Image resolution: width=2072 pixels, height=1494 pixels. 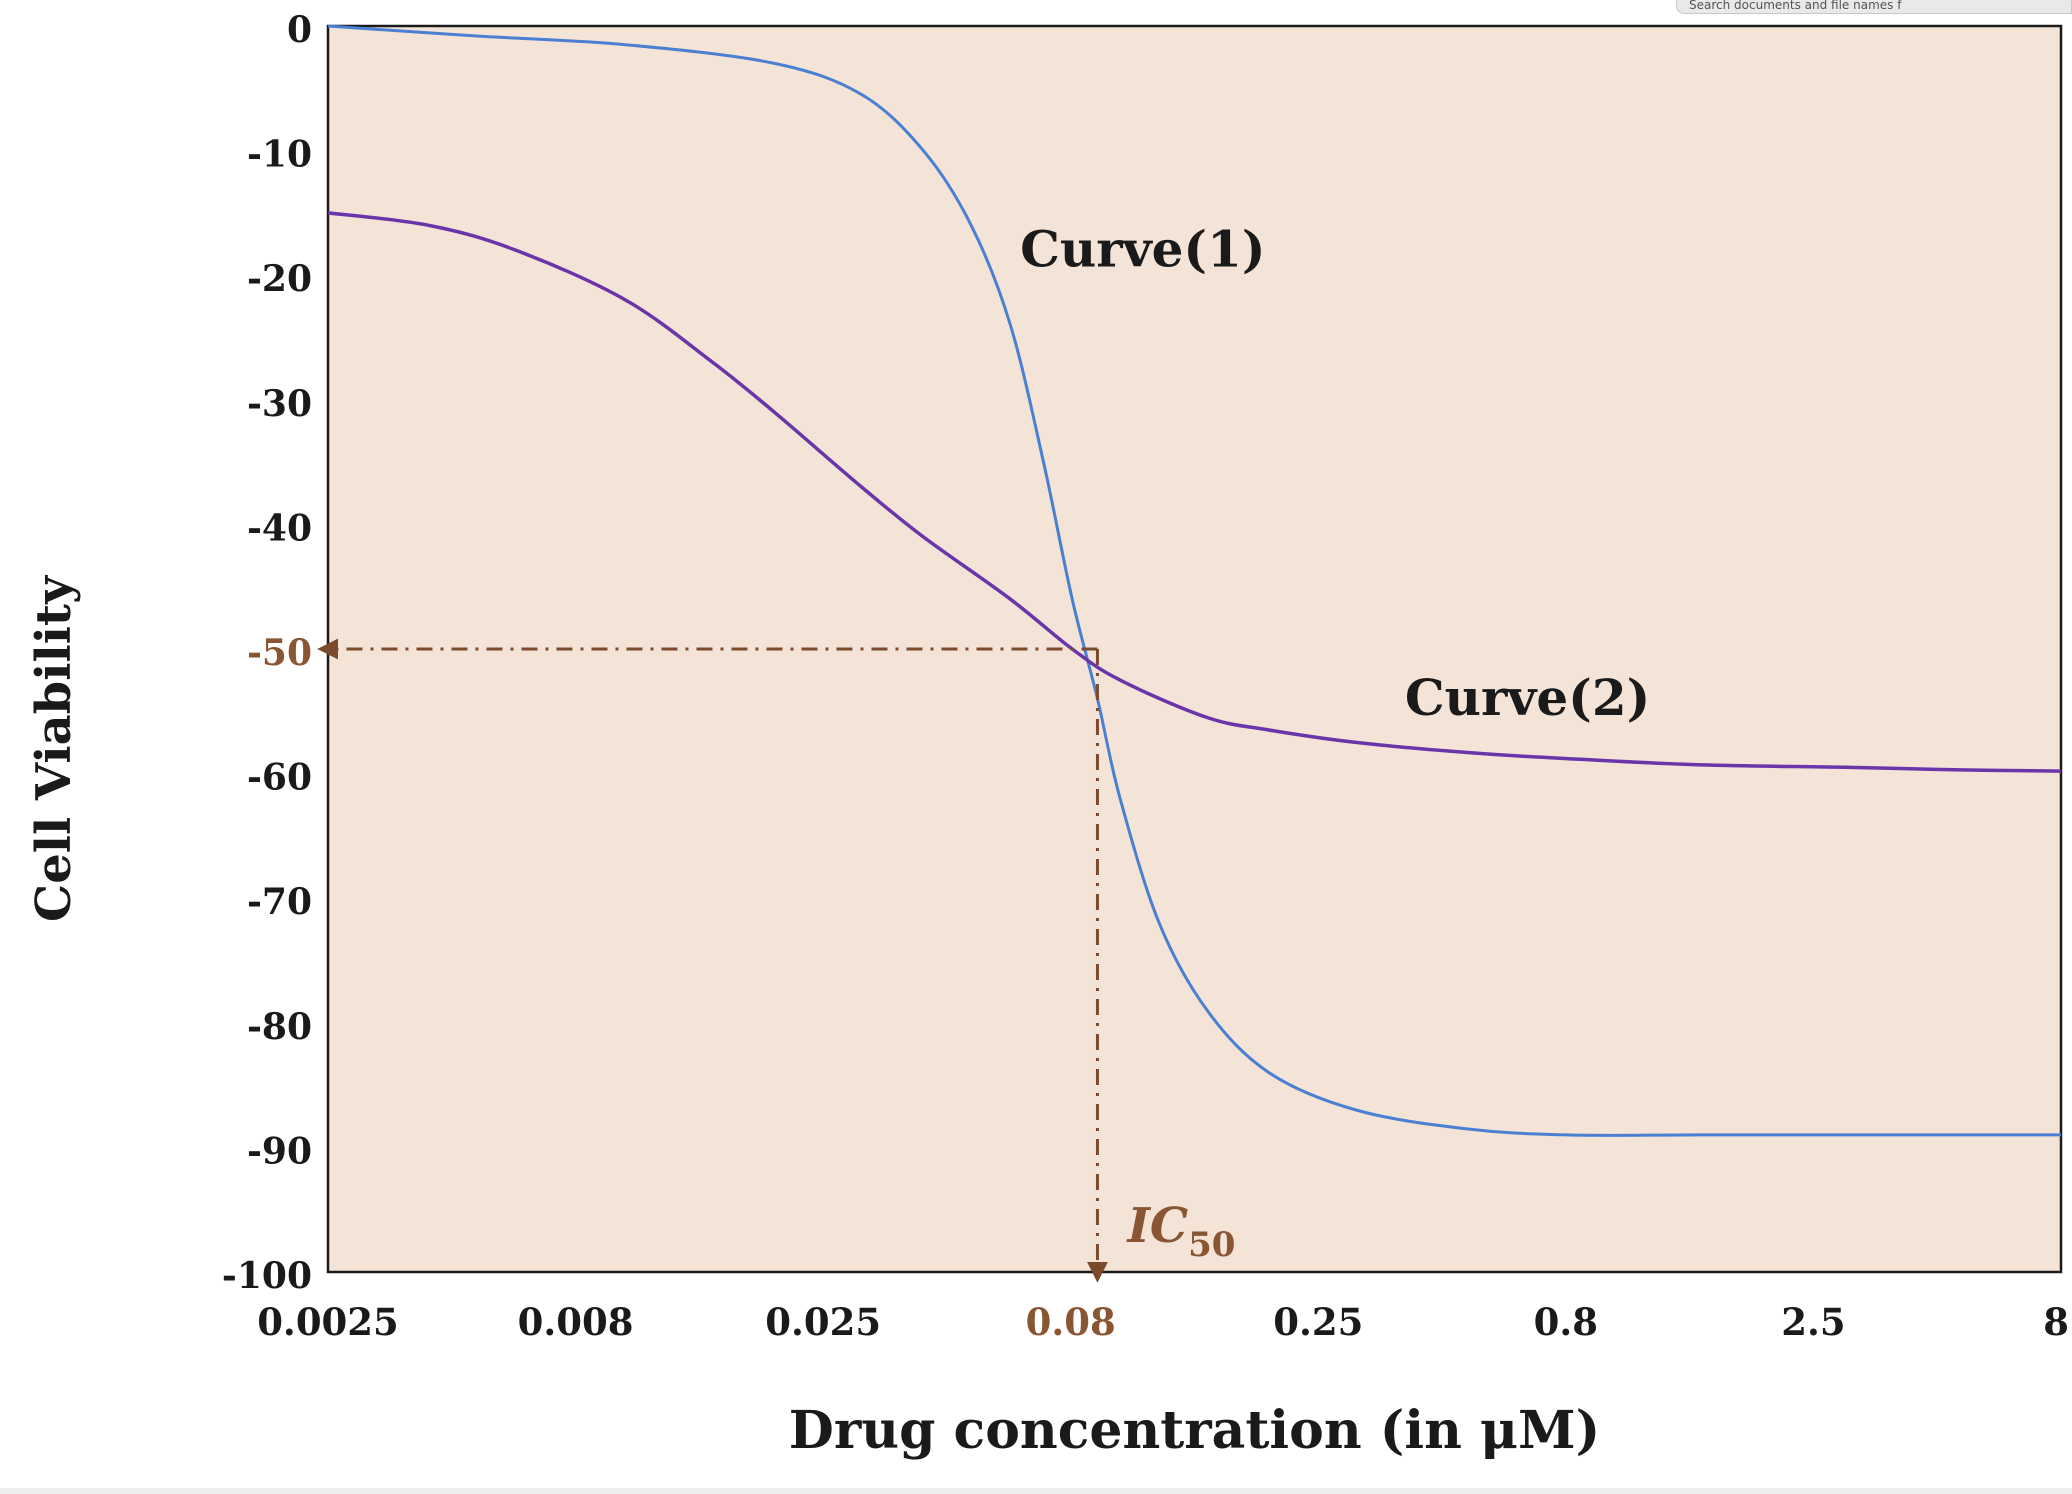 What do you see at coordinates (1211, 1245) in the screenshot?
I see `ic50-subscript: 50` at bounding box center [1211, 1245].